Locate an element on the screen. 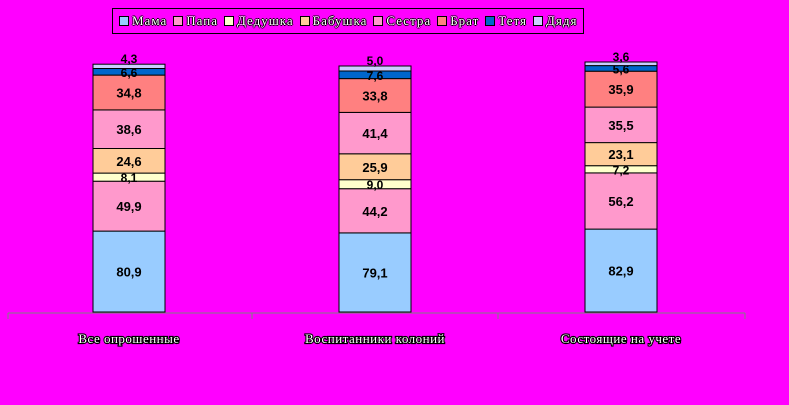 The image size is (789, 405). data-label: 79,1 is located at coordinates (374, 272).